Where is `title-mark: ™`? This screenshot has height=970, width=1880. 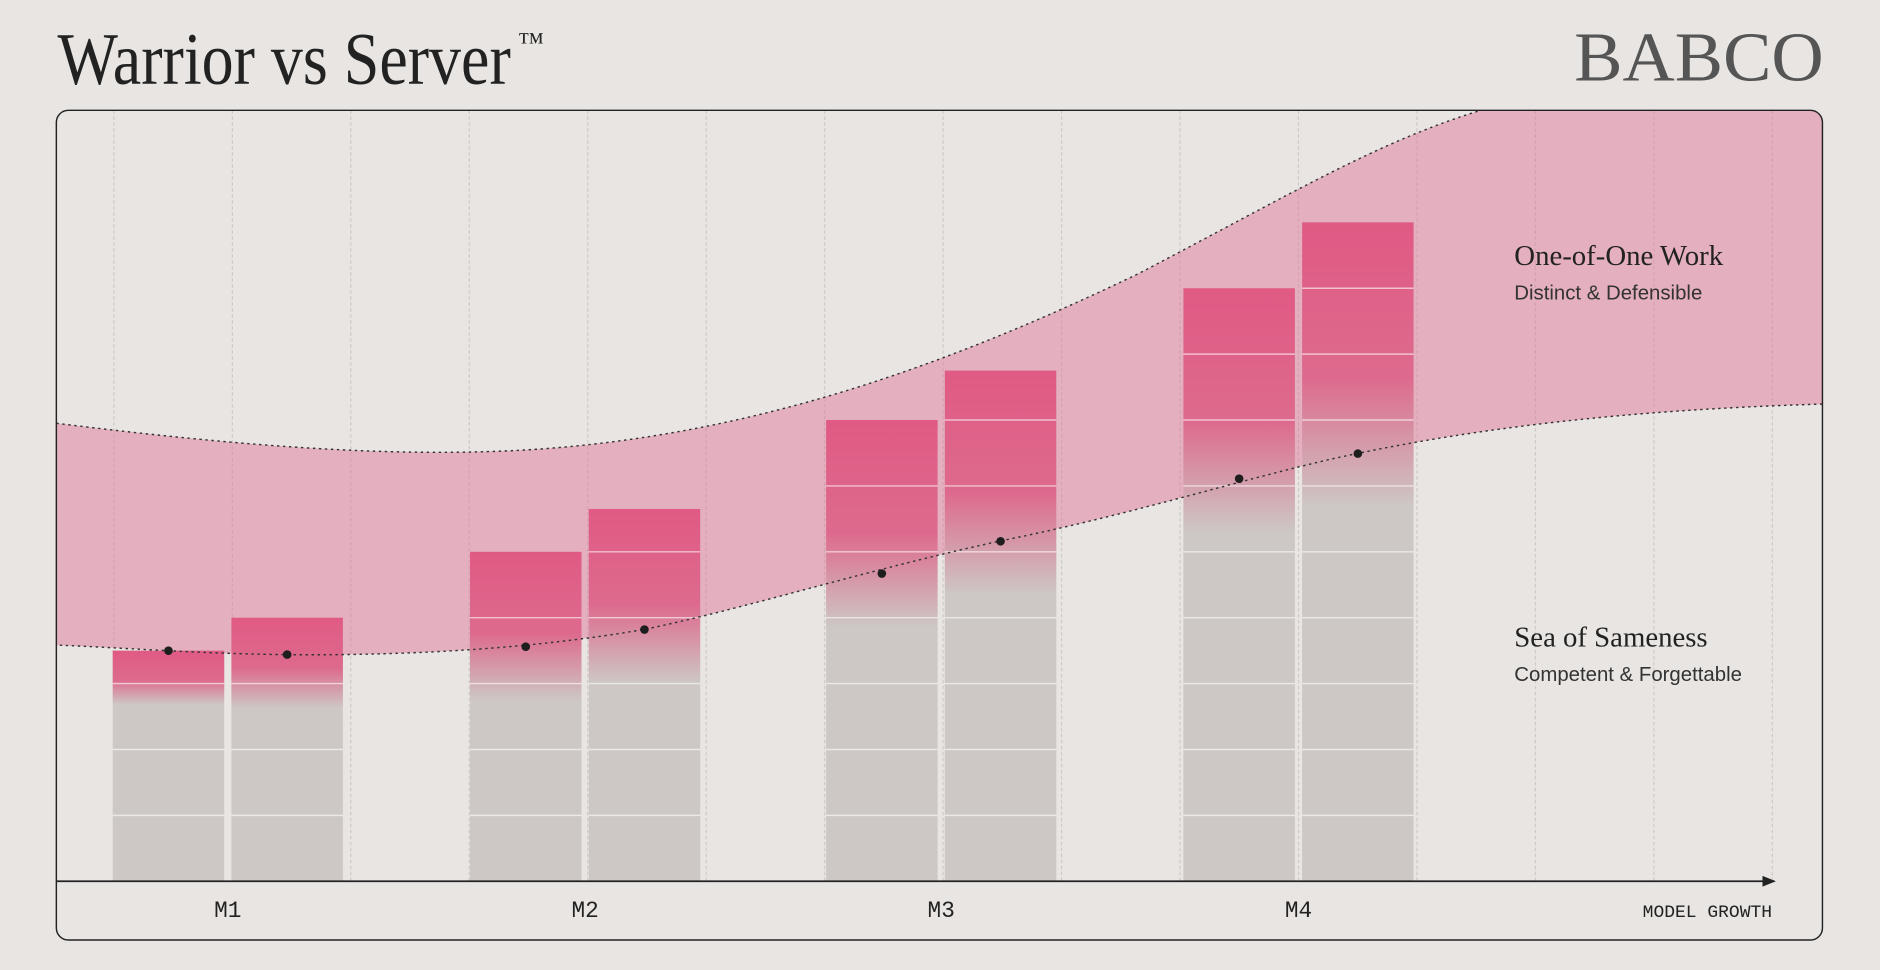 title-mark: ™ is located at coordinates (531, 41).